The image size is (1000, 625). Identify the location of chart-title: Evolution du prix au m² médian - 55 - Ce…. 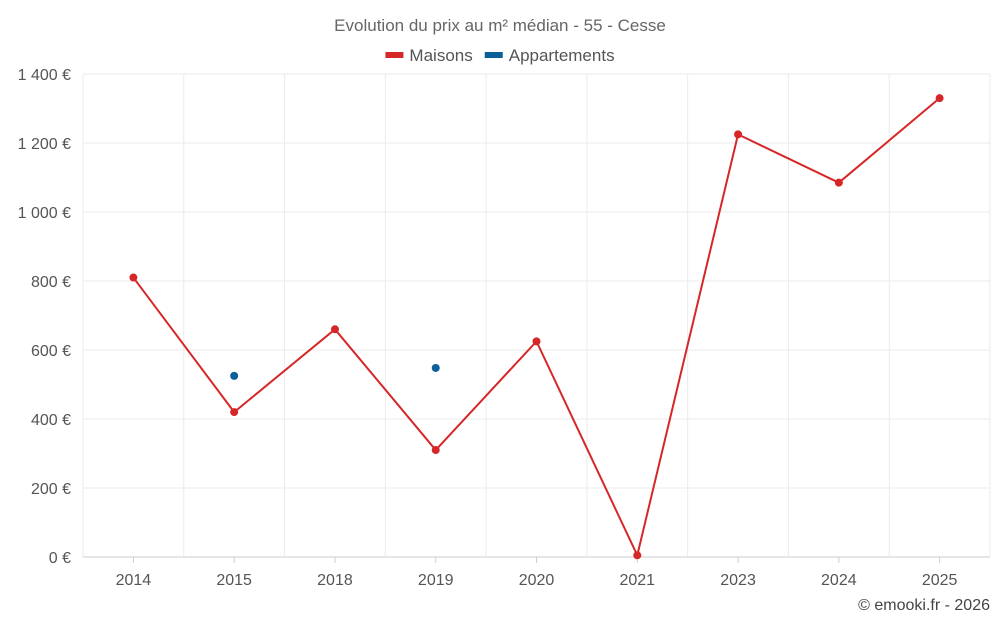
(500, 25).